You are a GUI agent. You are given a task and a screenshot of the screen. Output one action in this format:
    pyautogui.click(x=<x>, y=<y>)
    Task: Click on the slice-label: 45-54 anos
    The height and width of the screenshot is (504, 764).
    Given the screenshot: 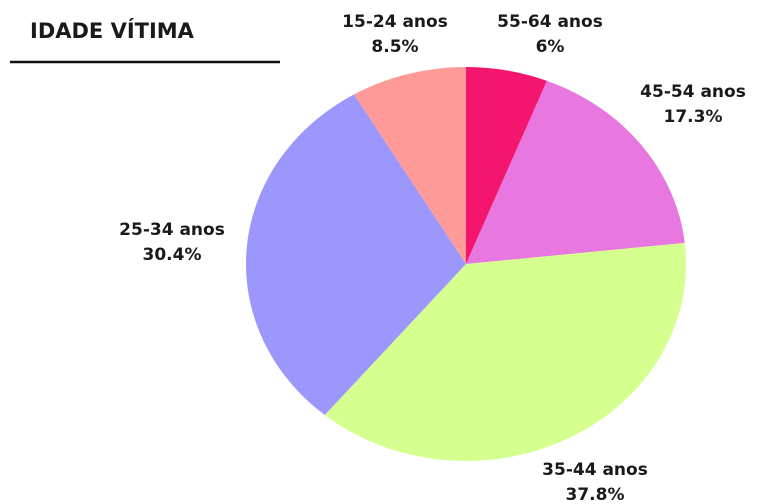 What is the action you would take?
    pyautogui.click(x=693, y=92)
    